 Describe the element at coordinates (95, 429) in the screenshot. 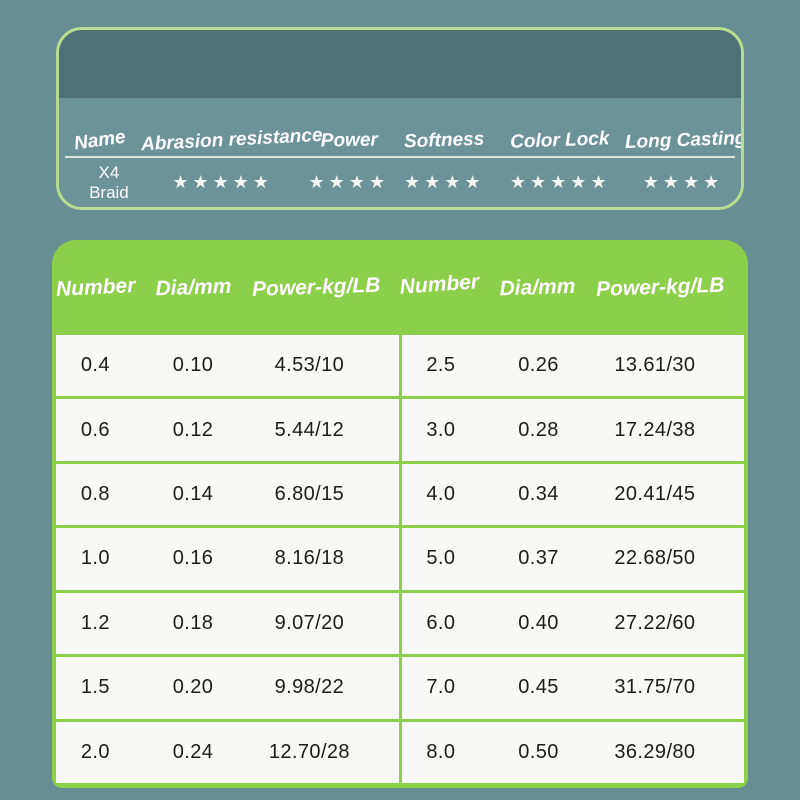

I see `cell-number: 0.6` at that location.